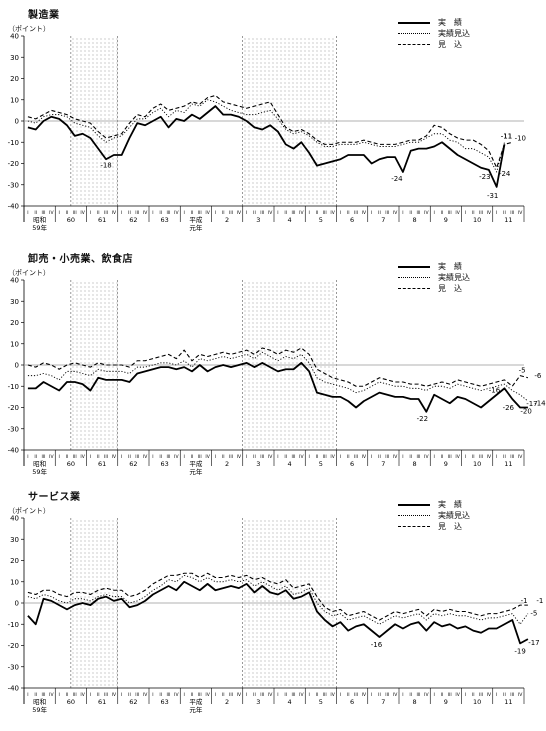 The width and height of the screenshot is (546, 731). What do you see at coordinates (14, 519) in the screenshot?
I see `y-tick-label: 40` at bounding box center [14, 519].